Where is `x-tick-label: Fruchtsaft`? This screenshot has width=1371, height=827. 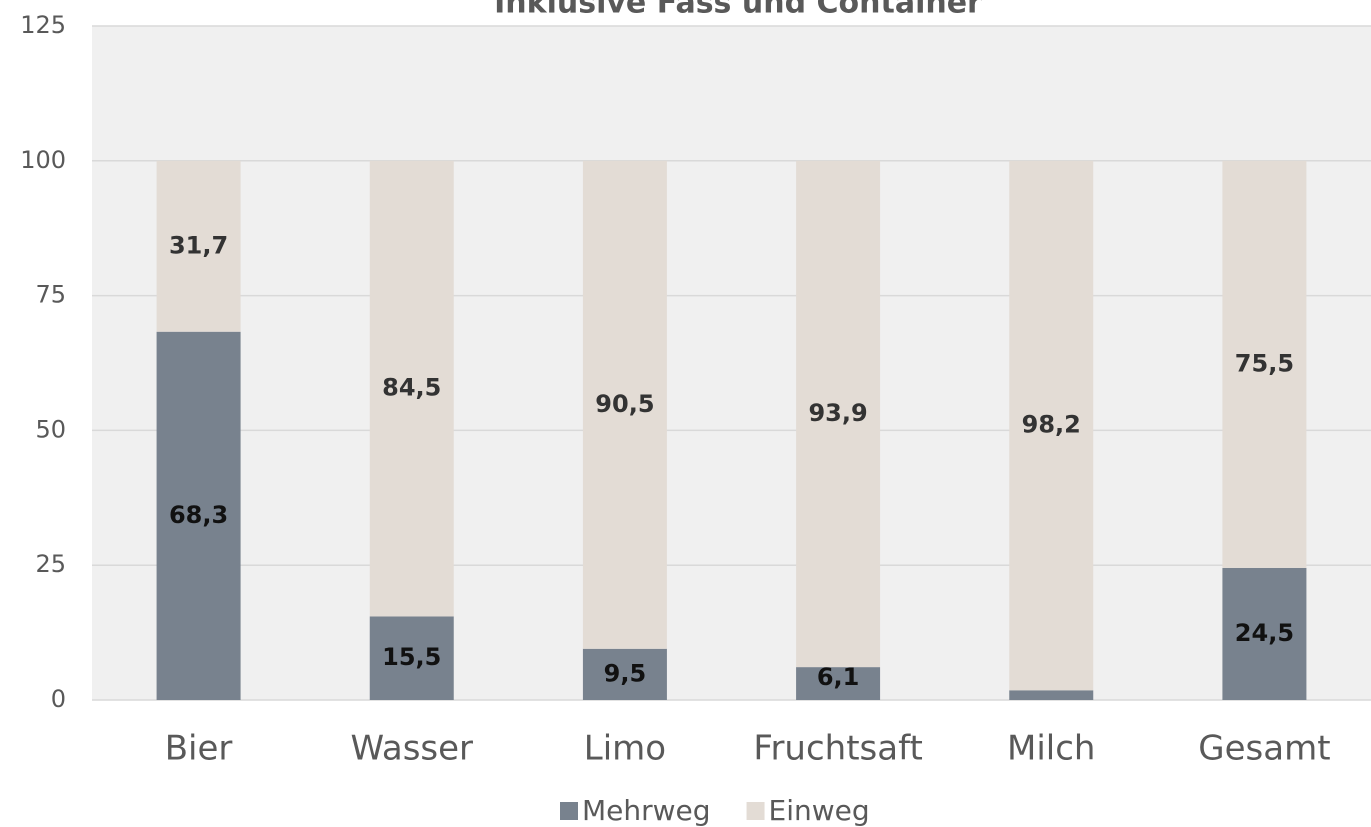 x-tick-label: Fruchtsaft is located at coordinates (837, 749).